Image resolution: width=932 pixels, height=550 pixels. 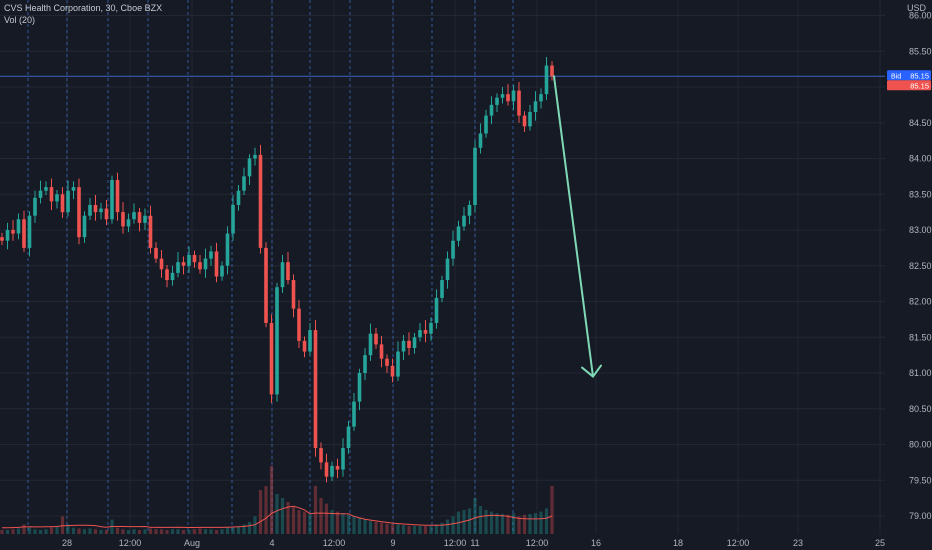 I want to click on projection-arrow-shaft, so click(x=573, y=226).